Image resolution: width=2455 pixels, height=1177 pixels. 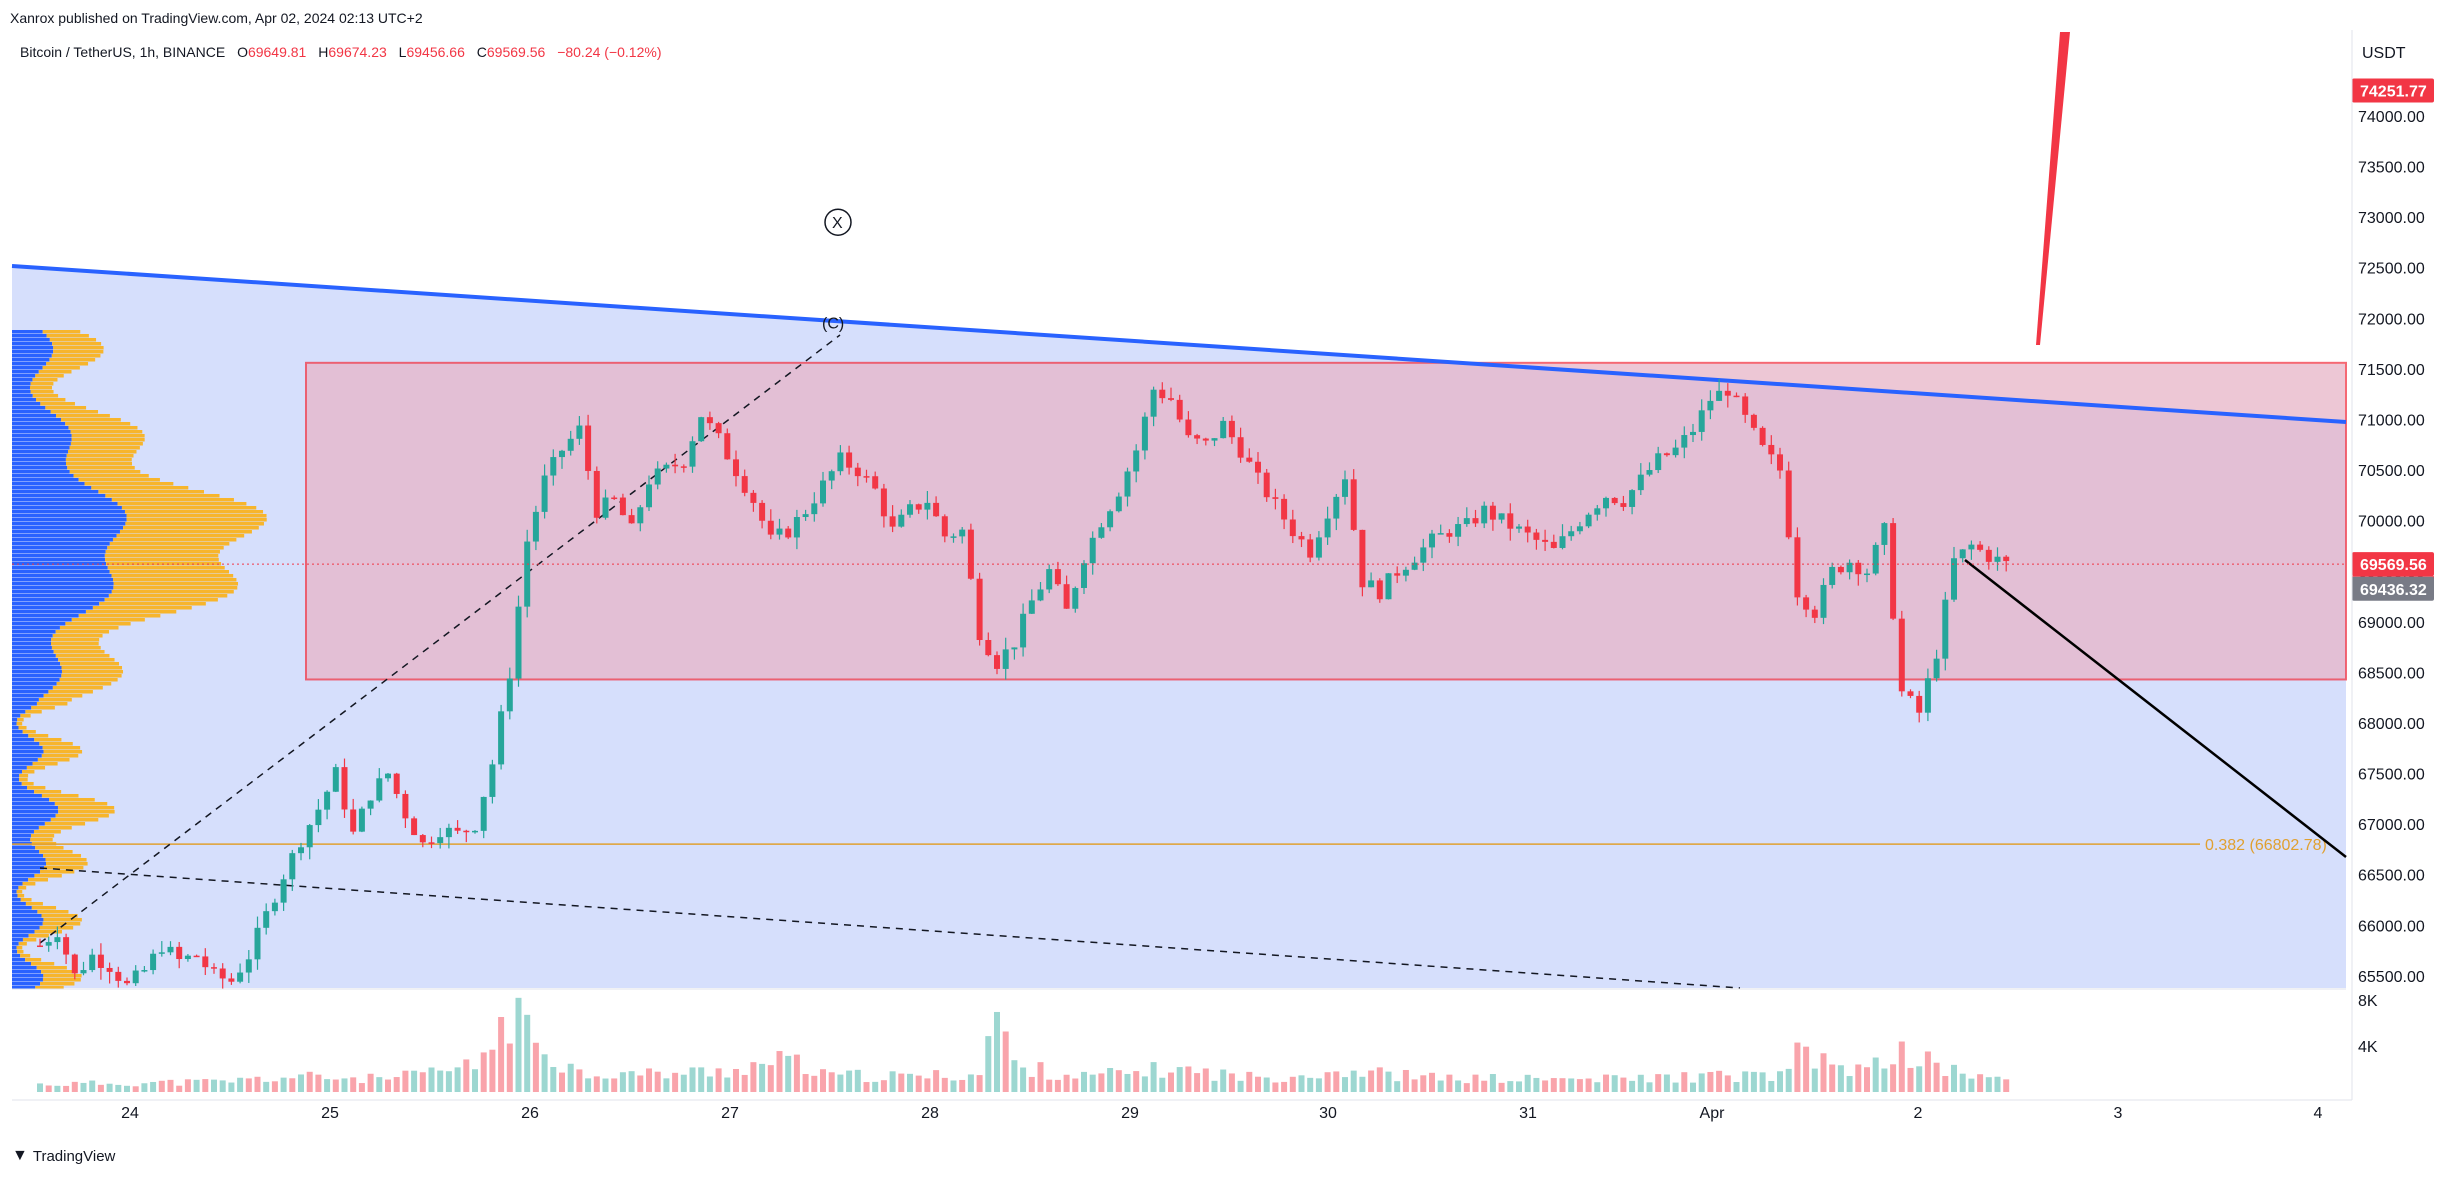 What do you see at coordinates (2155, 708) in the screenshot?
I see `projection-line` at bounding box center [2155, 708].